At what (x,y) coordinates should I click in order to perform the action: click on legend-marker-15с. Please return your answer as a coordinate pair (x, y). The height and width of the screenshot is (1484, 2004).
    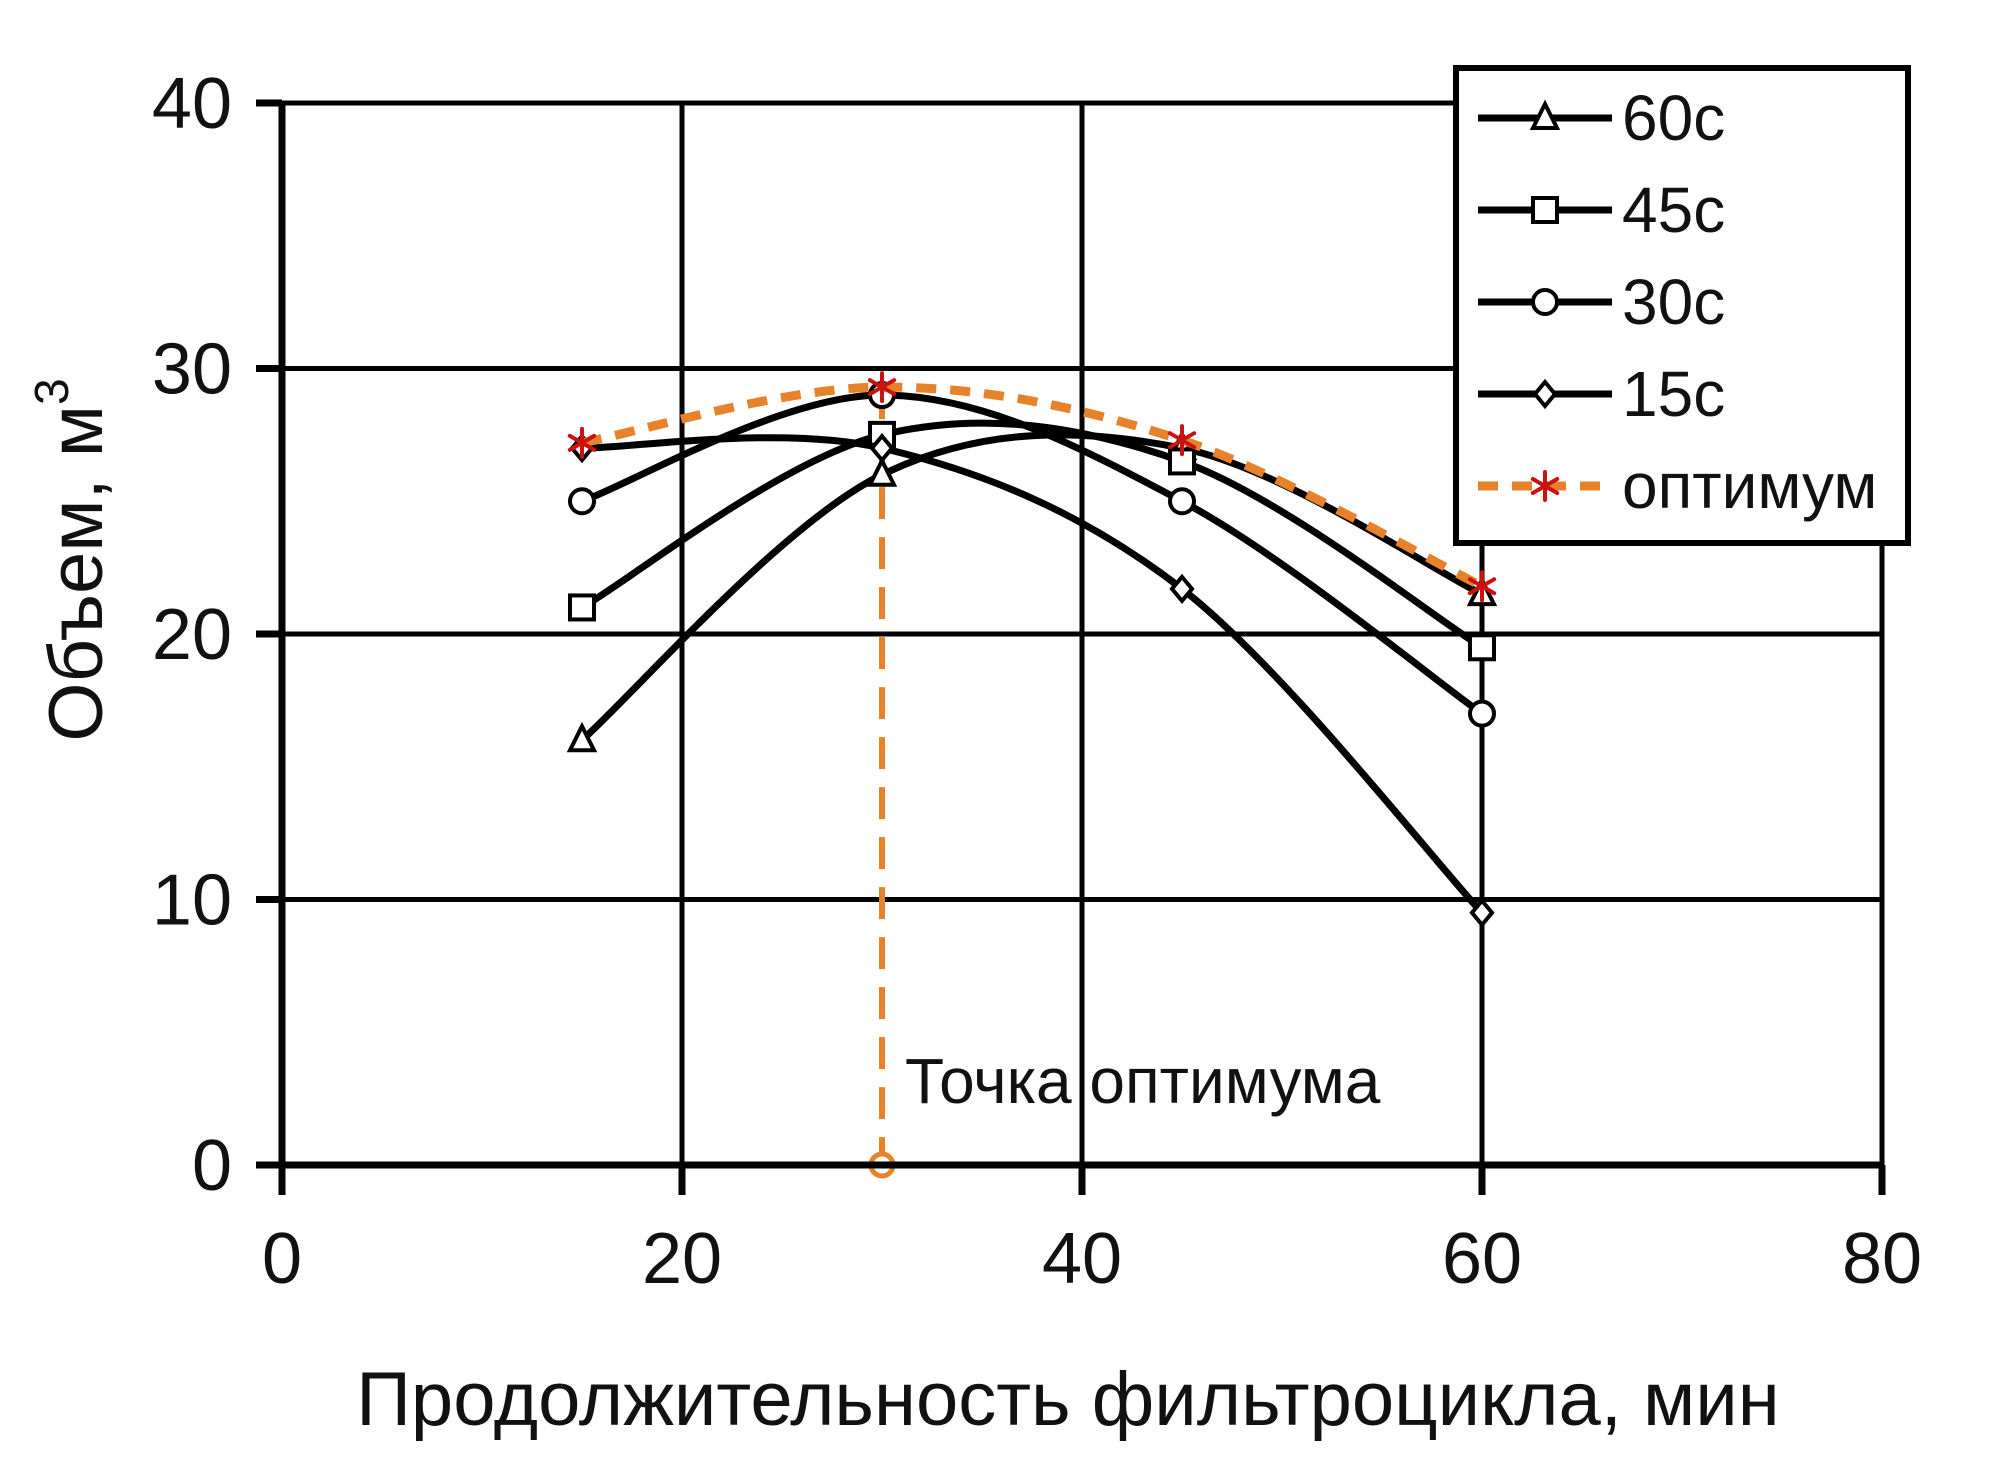
    Looking at the image, I should click on (1545, 394).